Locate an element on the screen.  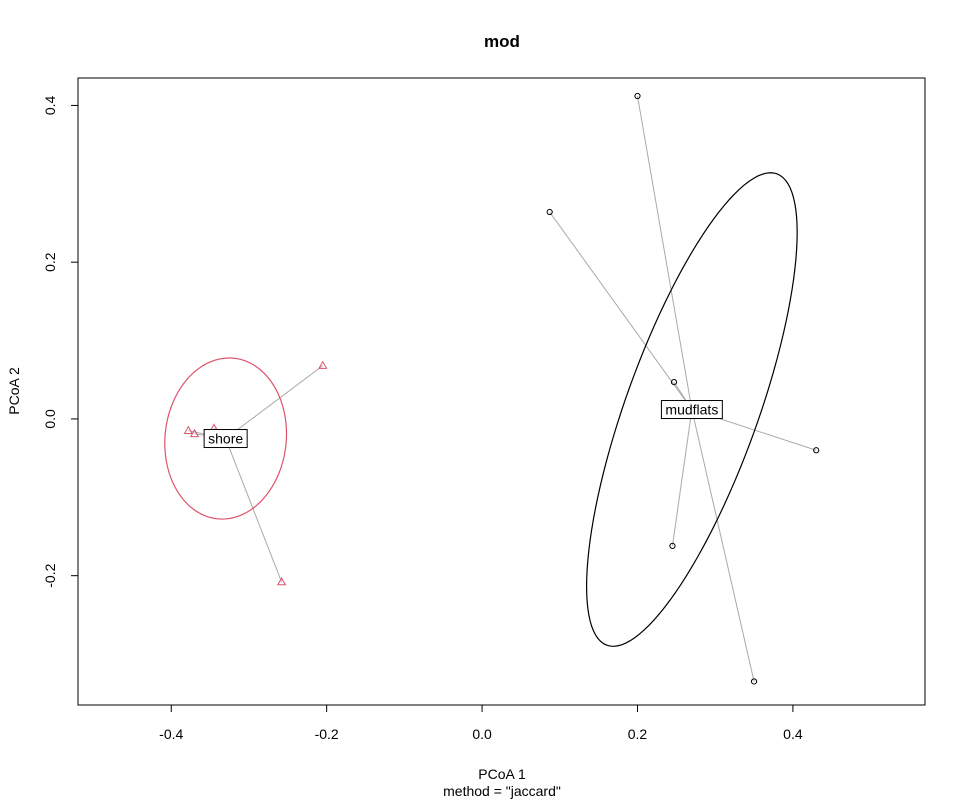
y-tick-label: -0.2 is located at coordinates (50, 575).